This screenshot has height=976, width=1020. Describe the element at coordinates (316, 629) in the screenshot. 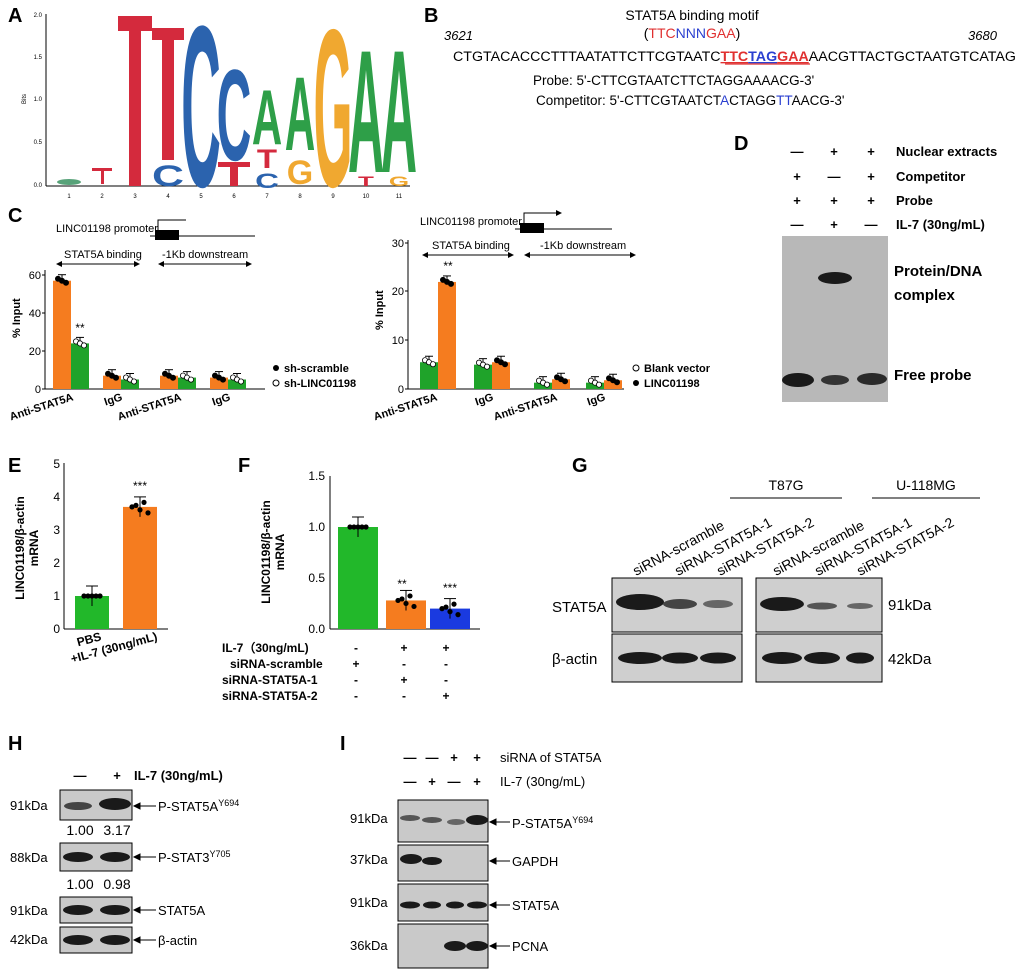

I see `svg-text: 0.0` at that location.